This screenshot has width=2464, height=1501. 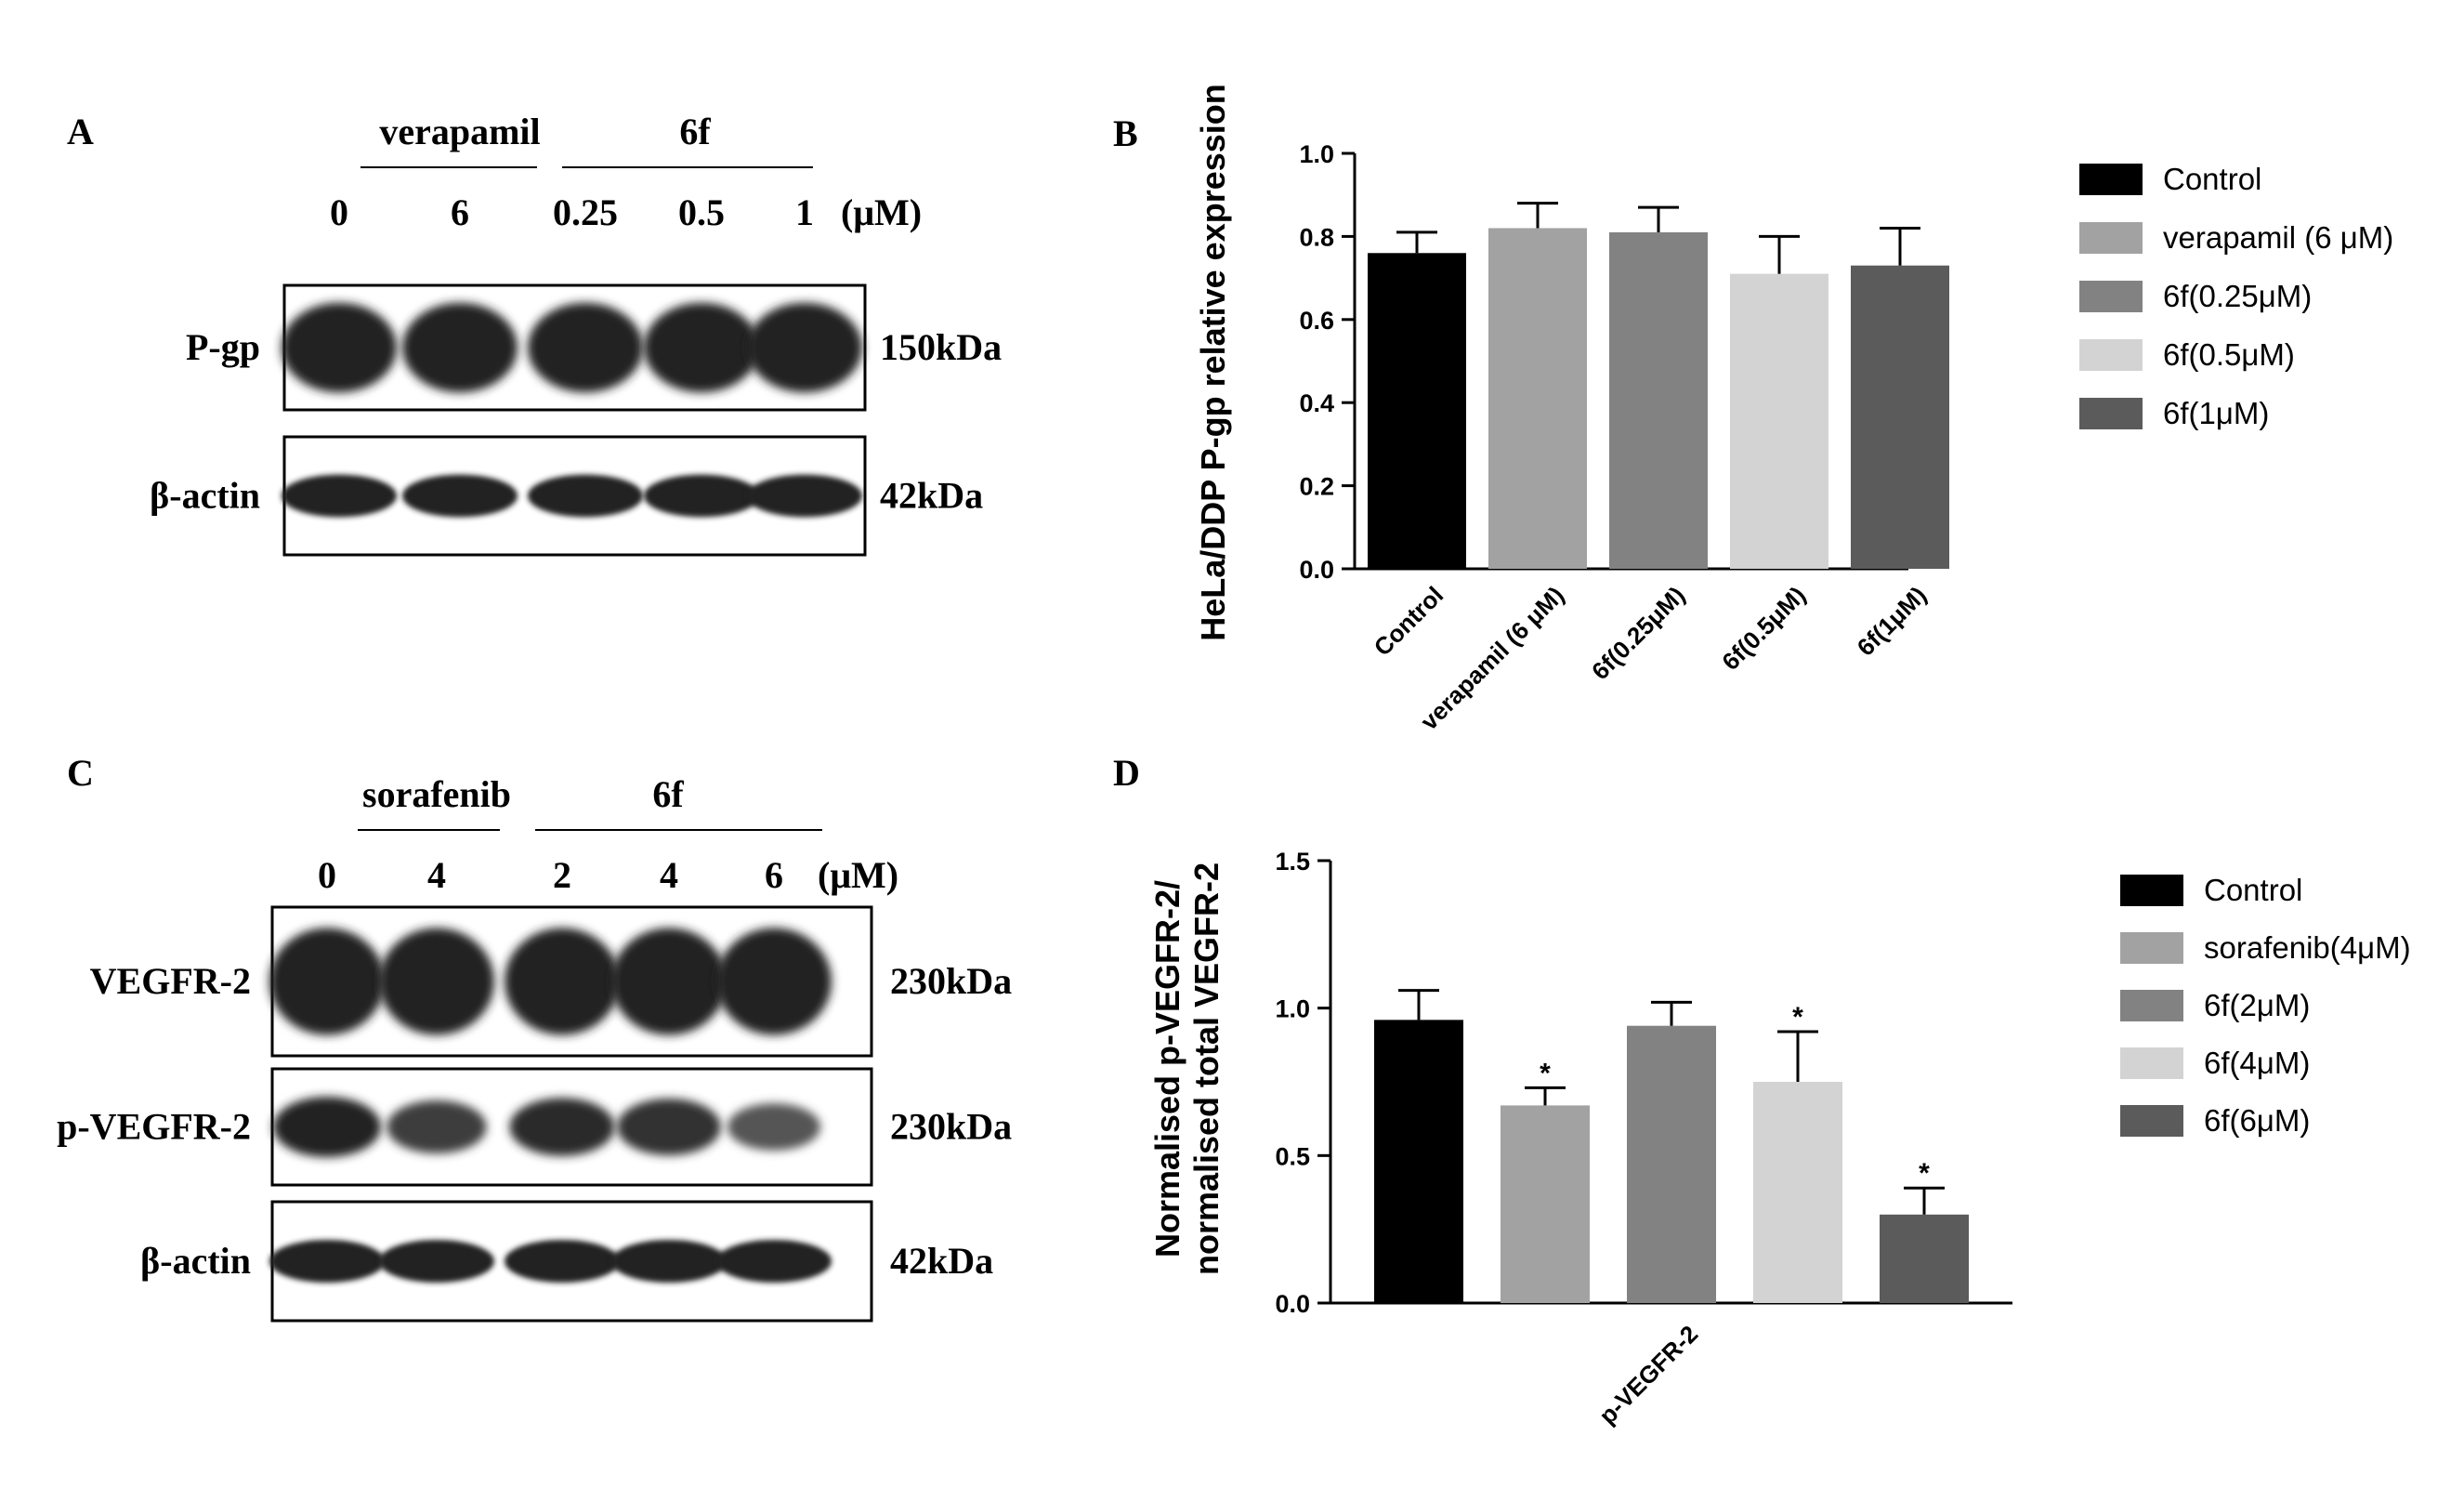 What do you see at coordinates (1125, 133) in the screenshot?
I see `panel-letter: B` at bounding box center [1125, 133].